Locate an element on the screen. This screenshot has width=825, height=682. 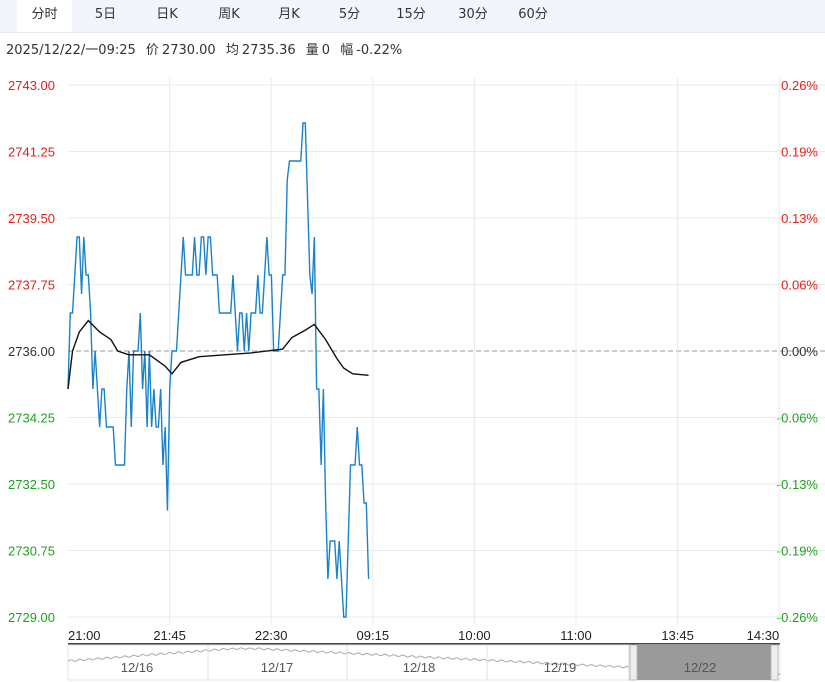
y-tick-label: 2732.50 is located at coordinates (31, 484).